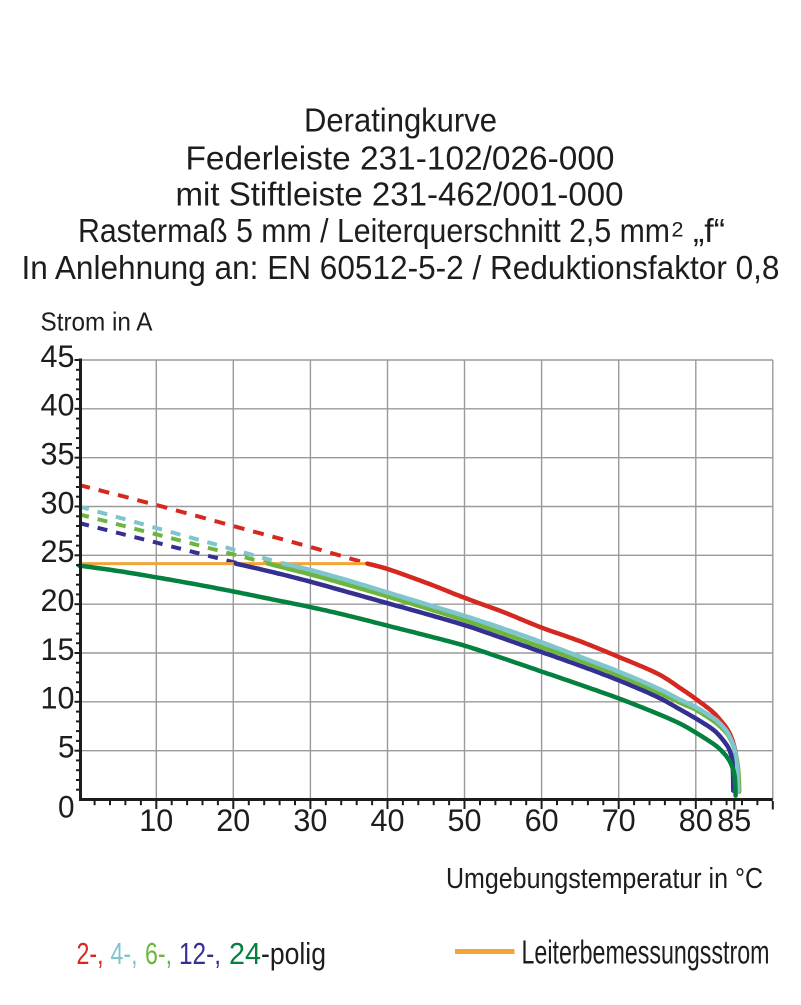  What do you see at coordinates (245, 953) in the screenshot?
I see `svg-text: 24` at bounding box center [245, 953].